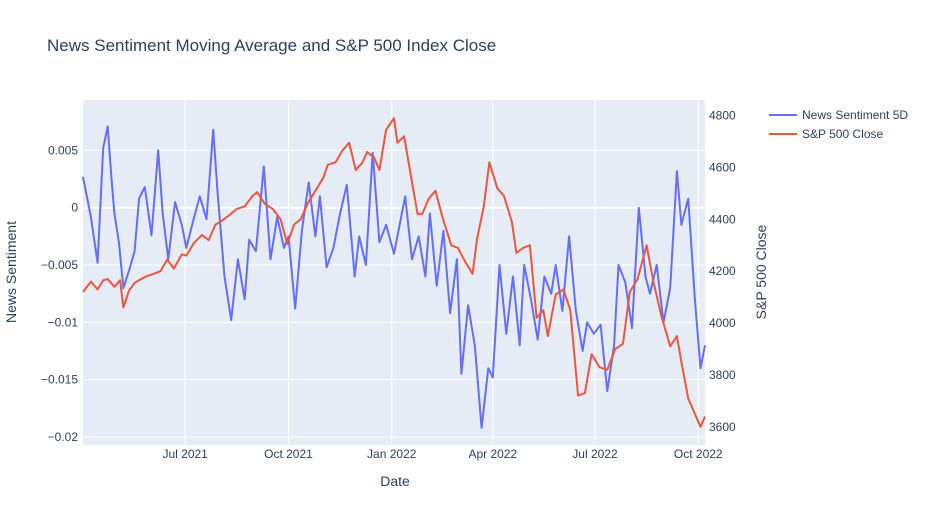 The image size is (937, 525). Describe the element at coordinates (492, 454) in the screenshot. I see `x-tick-label: Apr 2022` at that location.